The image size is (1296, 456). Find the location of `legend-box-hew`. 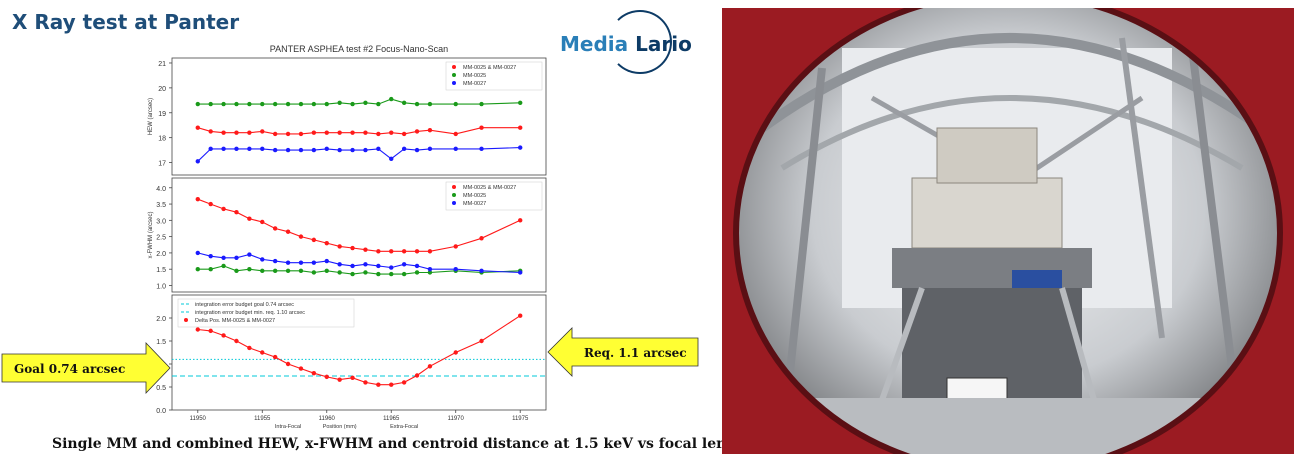

legend-box-hew is located at coordinates (494, 76).